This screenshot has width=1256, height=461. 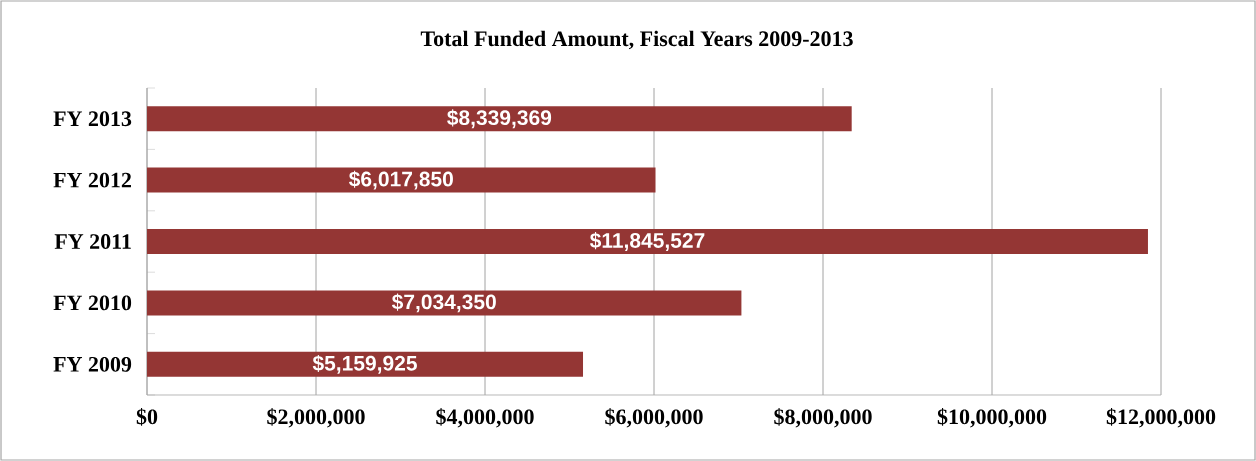 I want to click on data-label: $11,845,527, so click(x=647, y=241).